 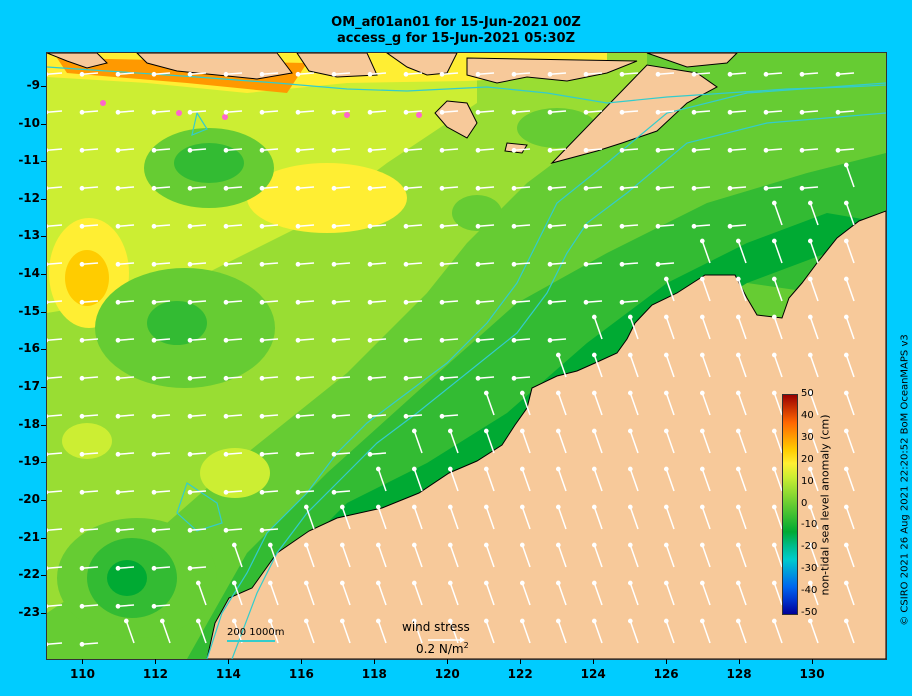 What do you see at coordinates (29, 160) in the screenshot?
I see `lat-tick-label: -11` at bounding box center [29, 160].